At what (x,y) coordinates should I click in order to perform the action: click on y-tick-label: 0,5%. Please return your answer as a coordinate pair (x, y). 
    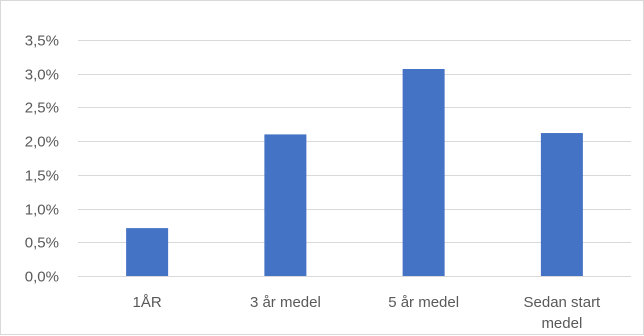
    Looking at the image, I should click on (42, 243).